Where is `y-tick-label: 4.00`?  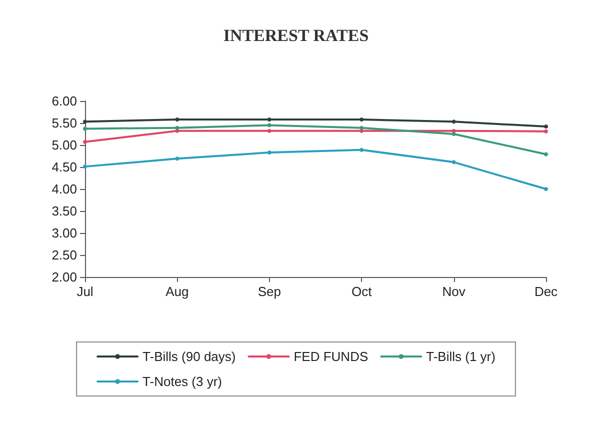 y-tick-label: 4.00 is located at coordinates (64, 189).